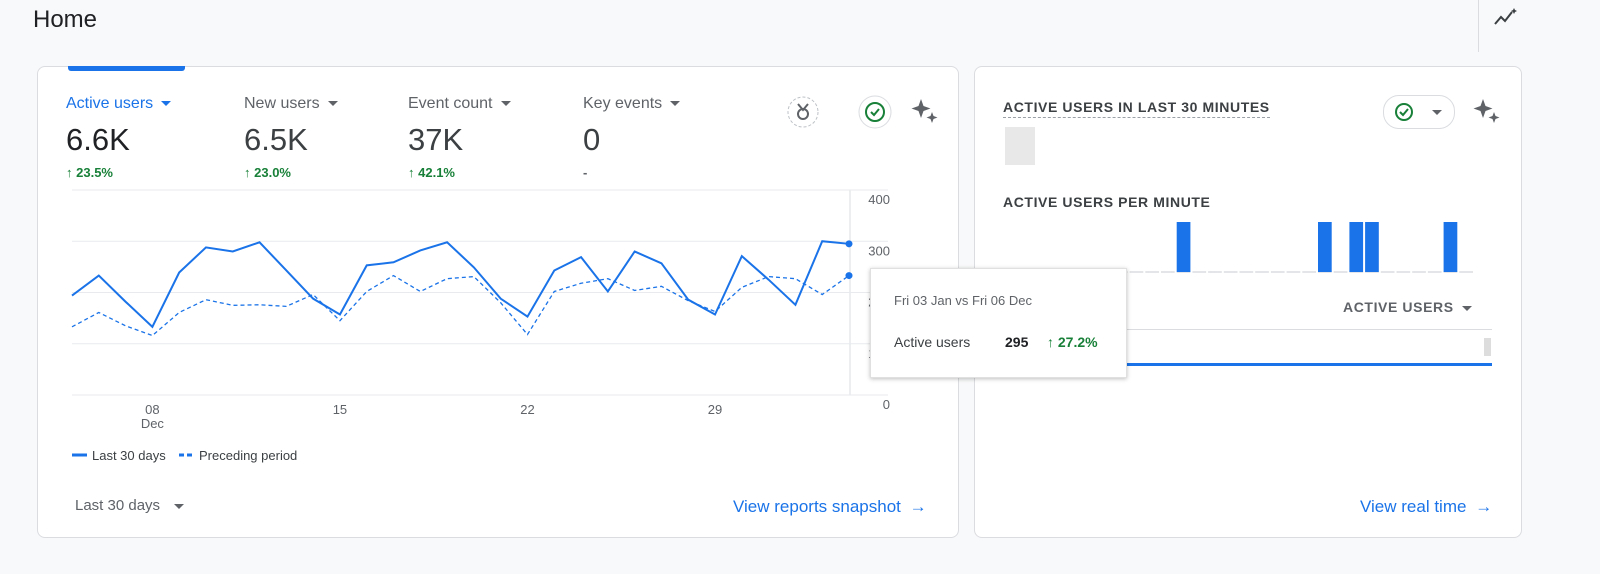 This screenshot has height=574, width=1600. Describe the element at coordinates (1248, 329) in the screenshot. I see `table-rule` at that location.